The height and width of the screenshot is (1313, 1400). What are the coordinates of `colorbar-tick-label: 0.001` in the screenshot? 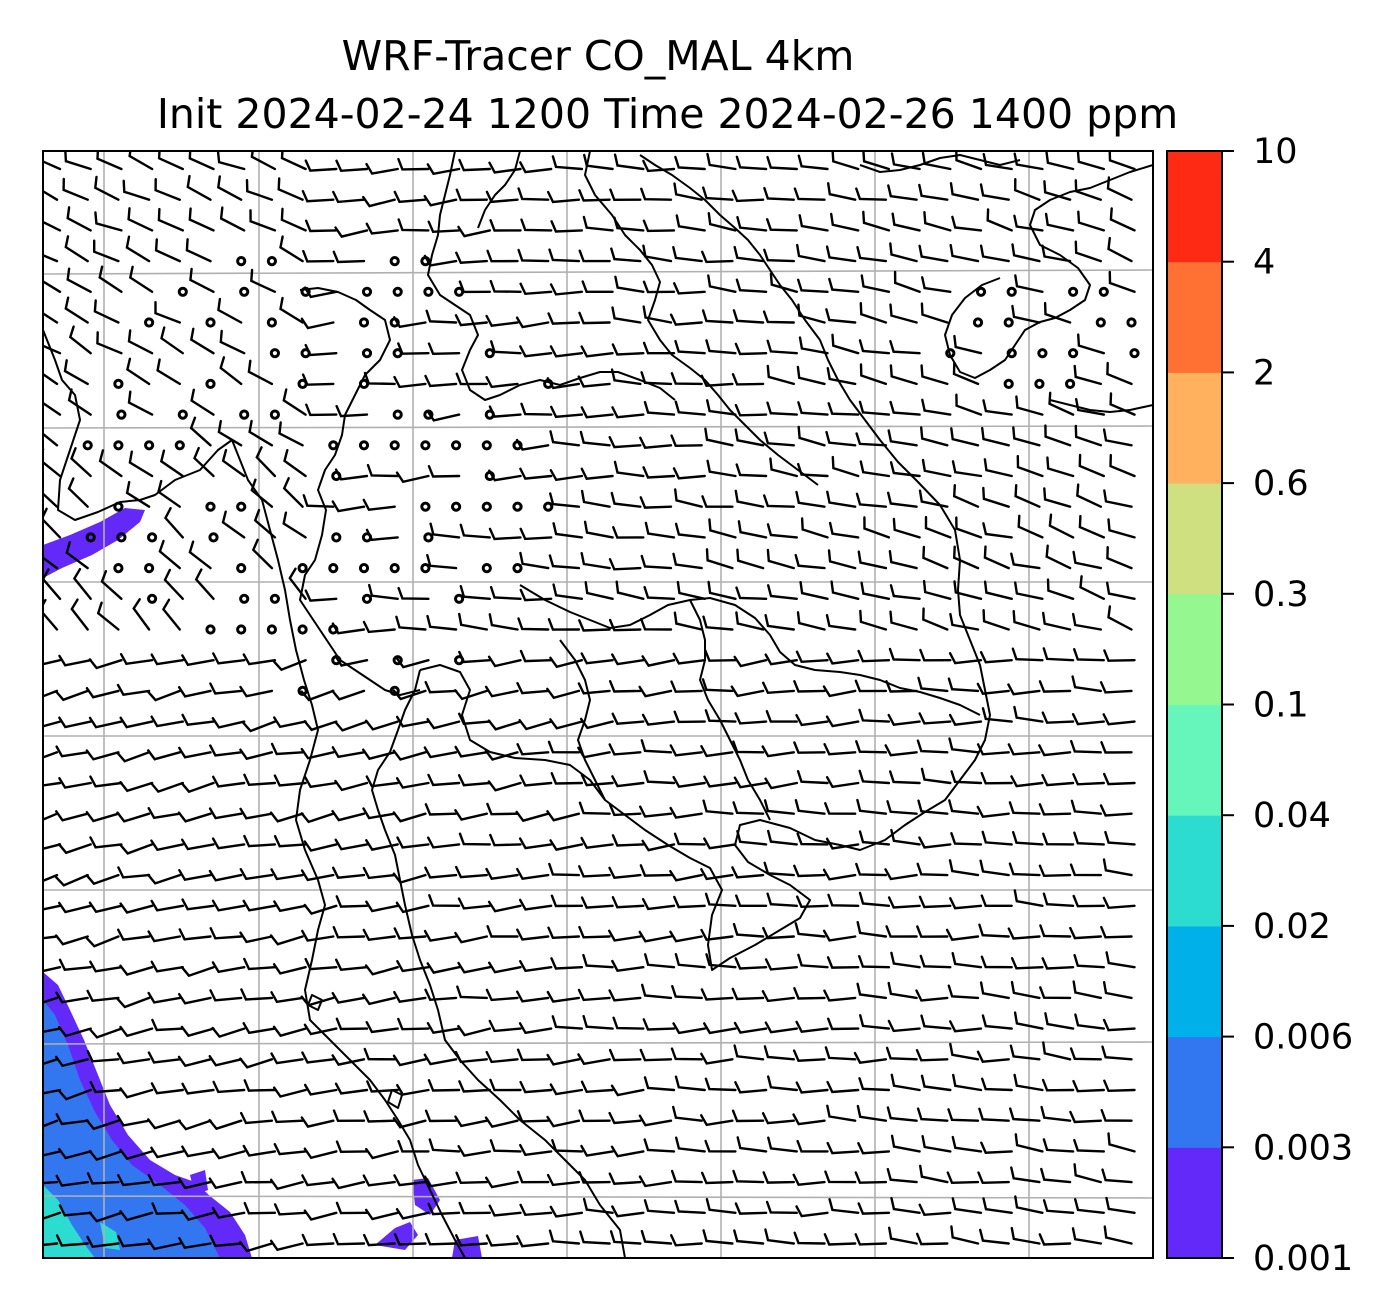 It's located at (1303, 1259).